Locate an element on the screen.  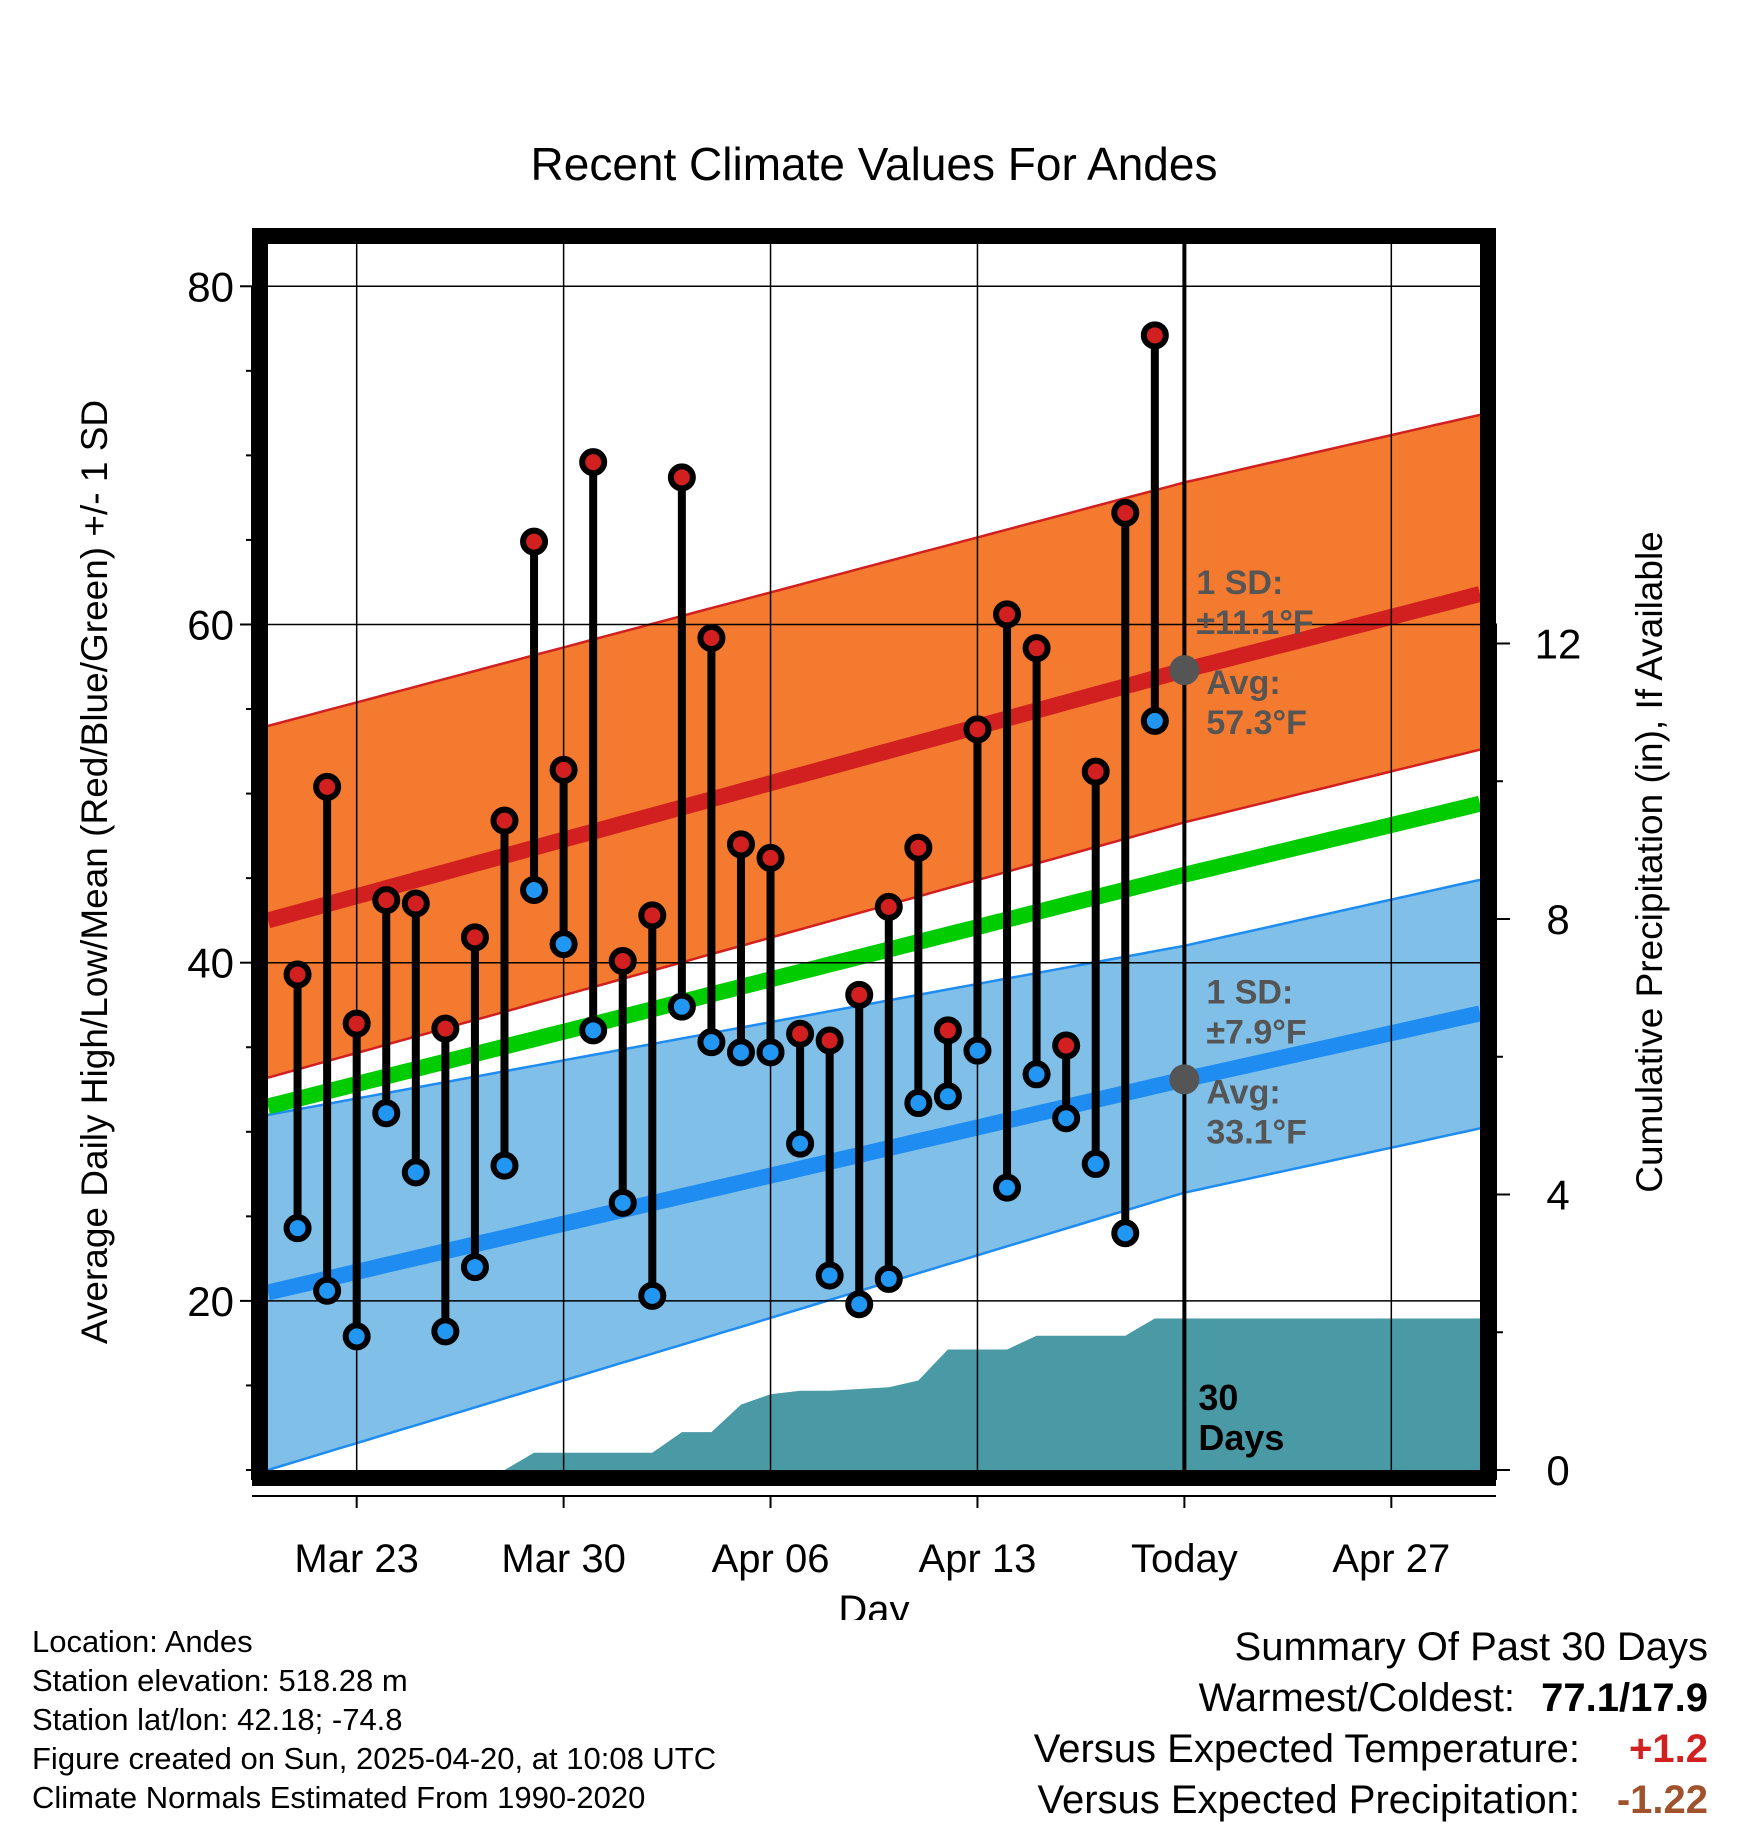
y-tick-label-right: 12 is located at coordinates (1558, 643).